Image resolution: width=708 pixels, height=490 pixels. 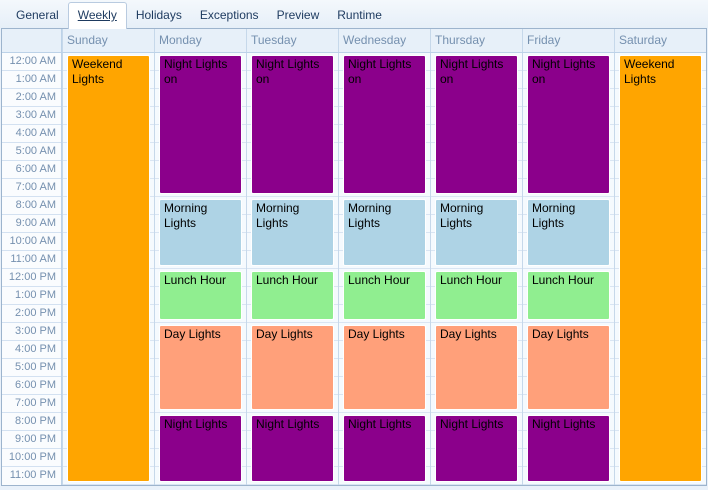 I want to click on day-header-friday: Friday, so click(x=568, y=40).